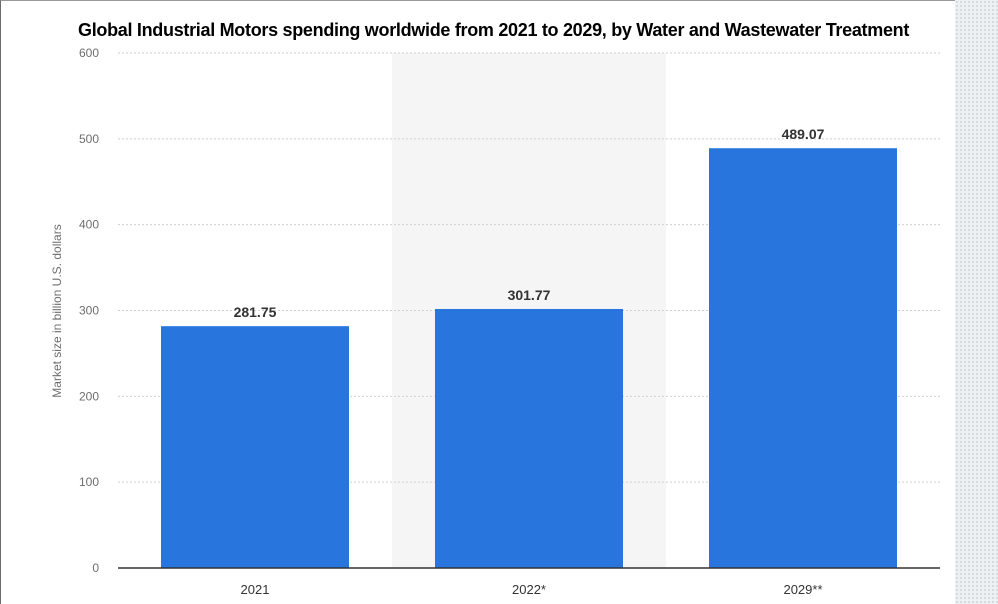  What do you see at coordinates (255, 312) in the screenshot?
I see `data-label: 281.75` at bounding box center [255, 312].